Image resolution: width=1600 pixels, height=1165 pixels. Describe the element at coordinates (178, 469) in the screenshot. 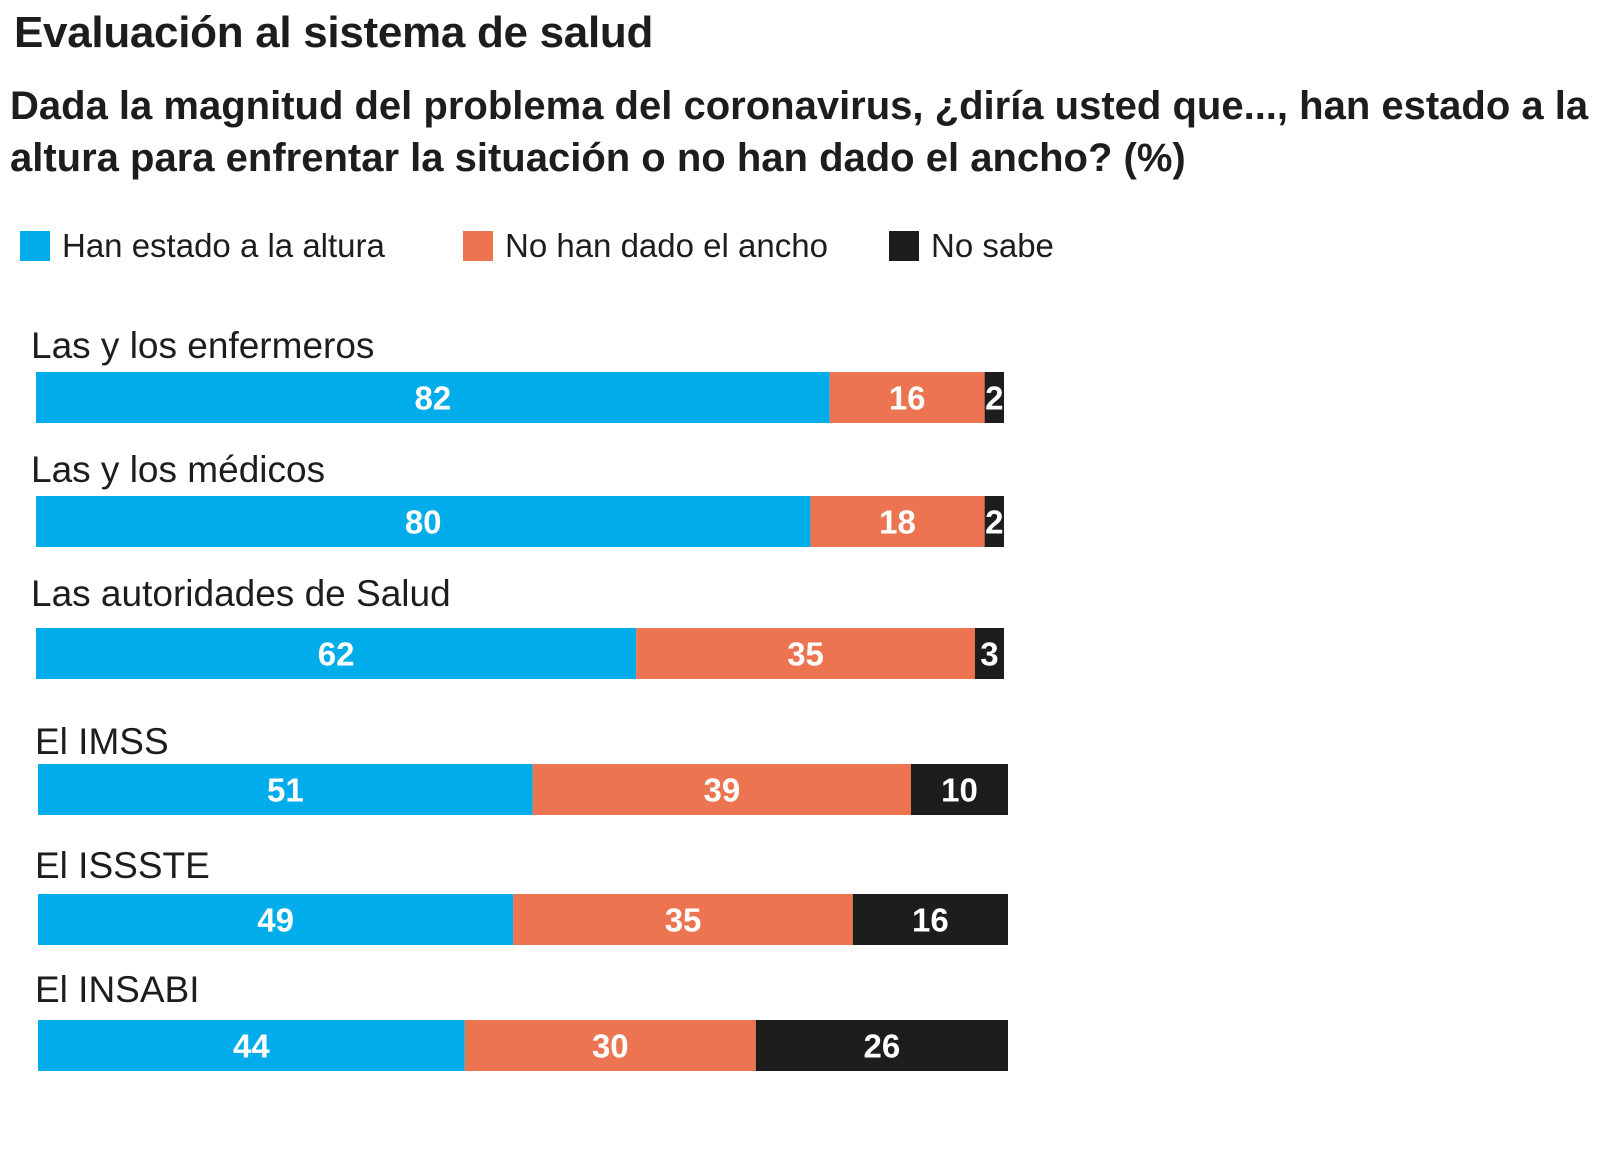

I see `category-label: Las y los médicos` at that location.